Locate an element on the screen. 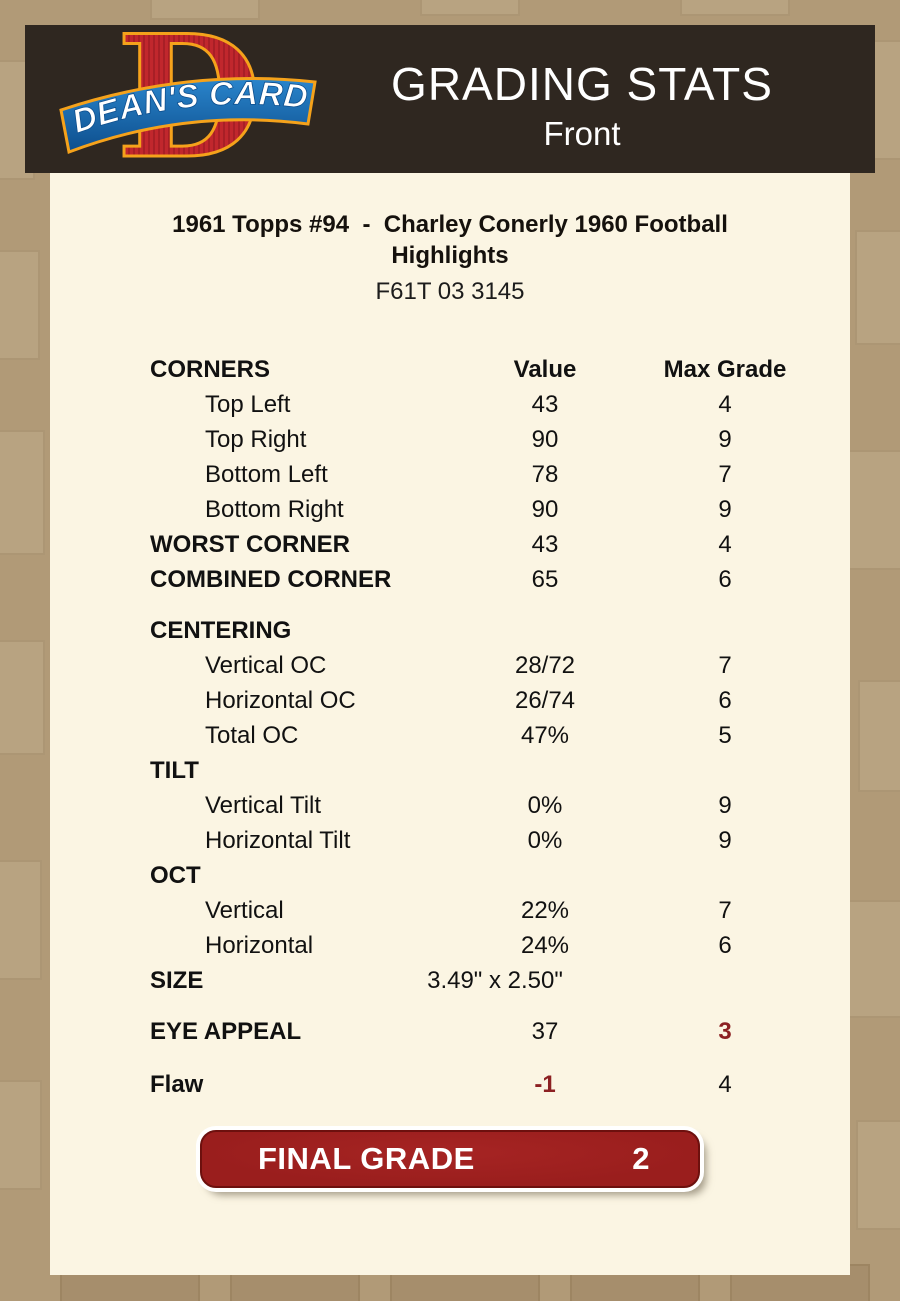  table-row: OCT is located at coordinates (450, 875).